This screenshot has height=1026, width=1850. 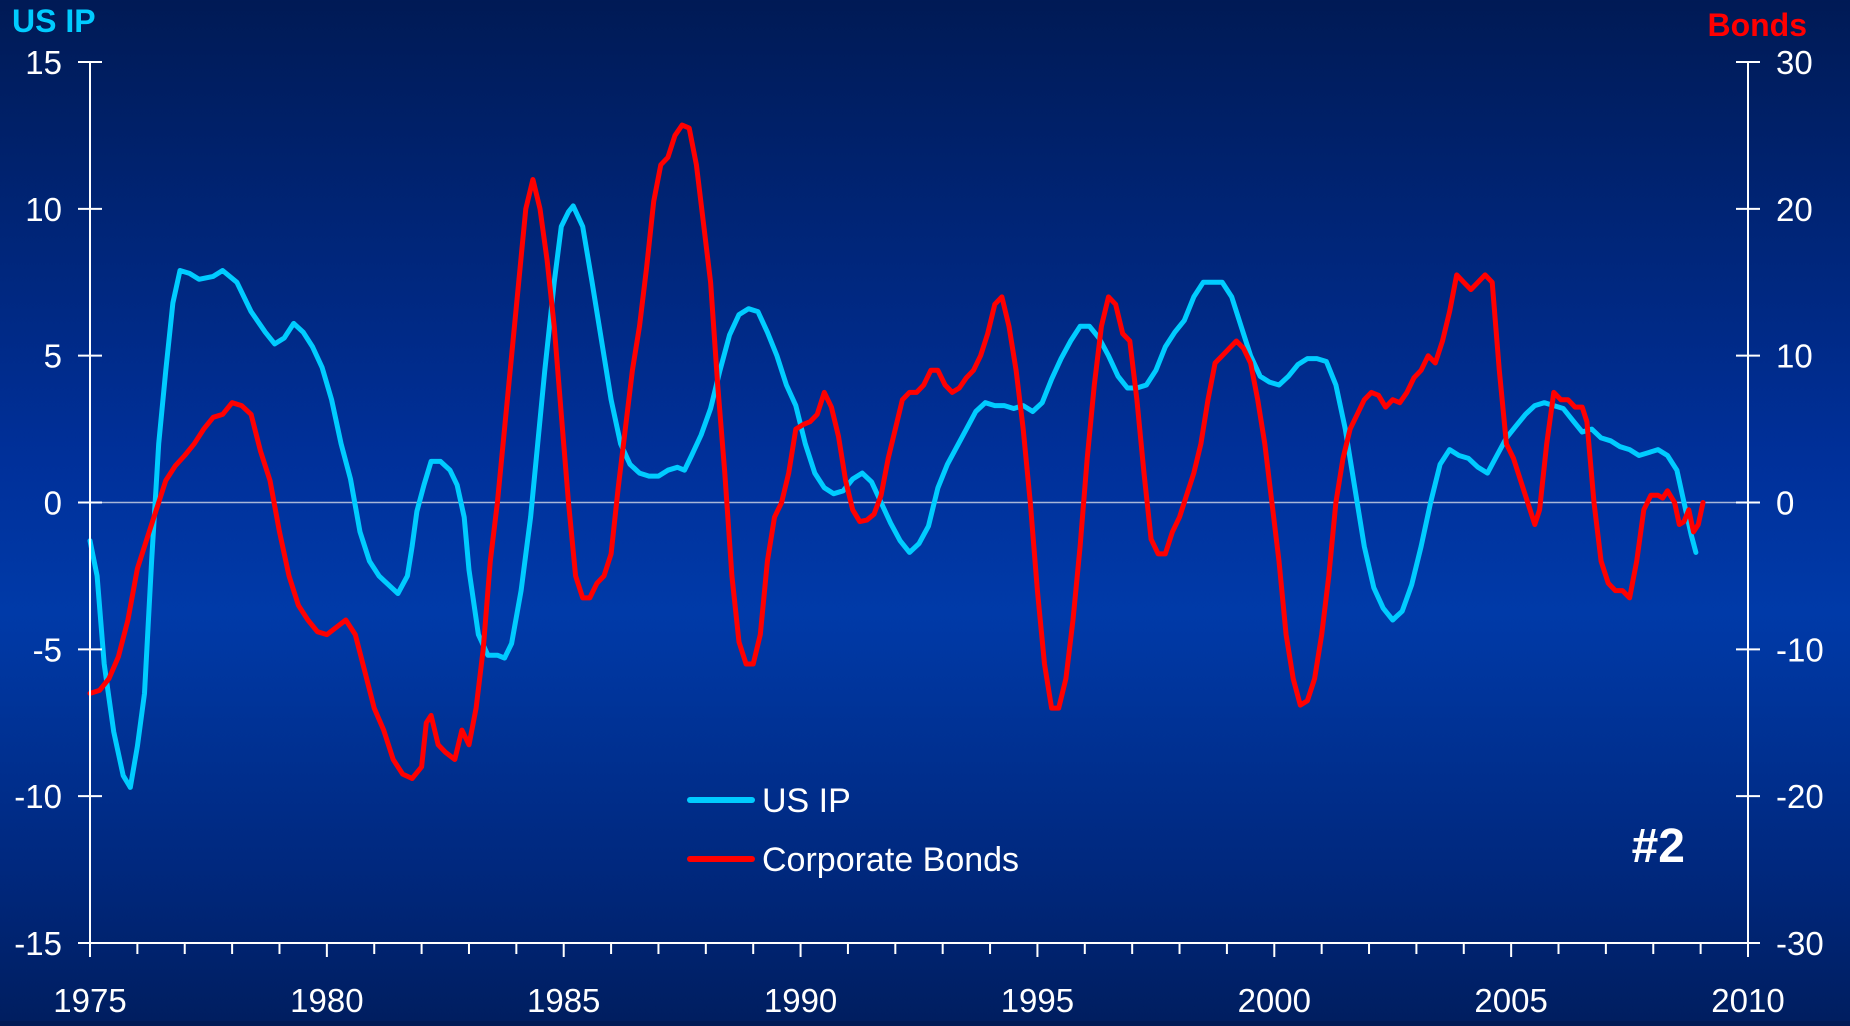 What do you see at coordinates (1800, 796) in the screenshot?
I see `right-y-tick-label: -20` at bounding box center [1800, 796].